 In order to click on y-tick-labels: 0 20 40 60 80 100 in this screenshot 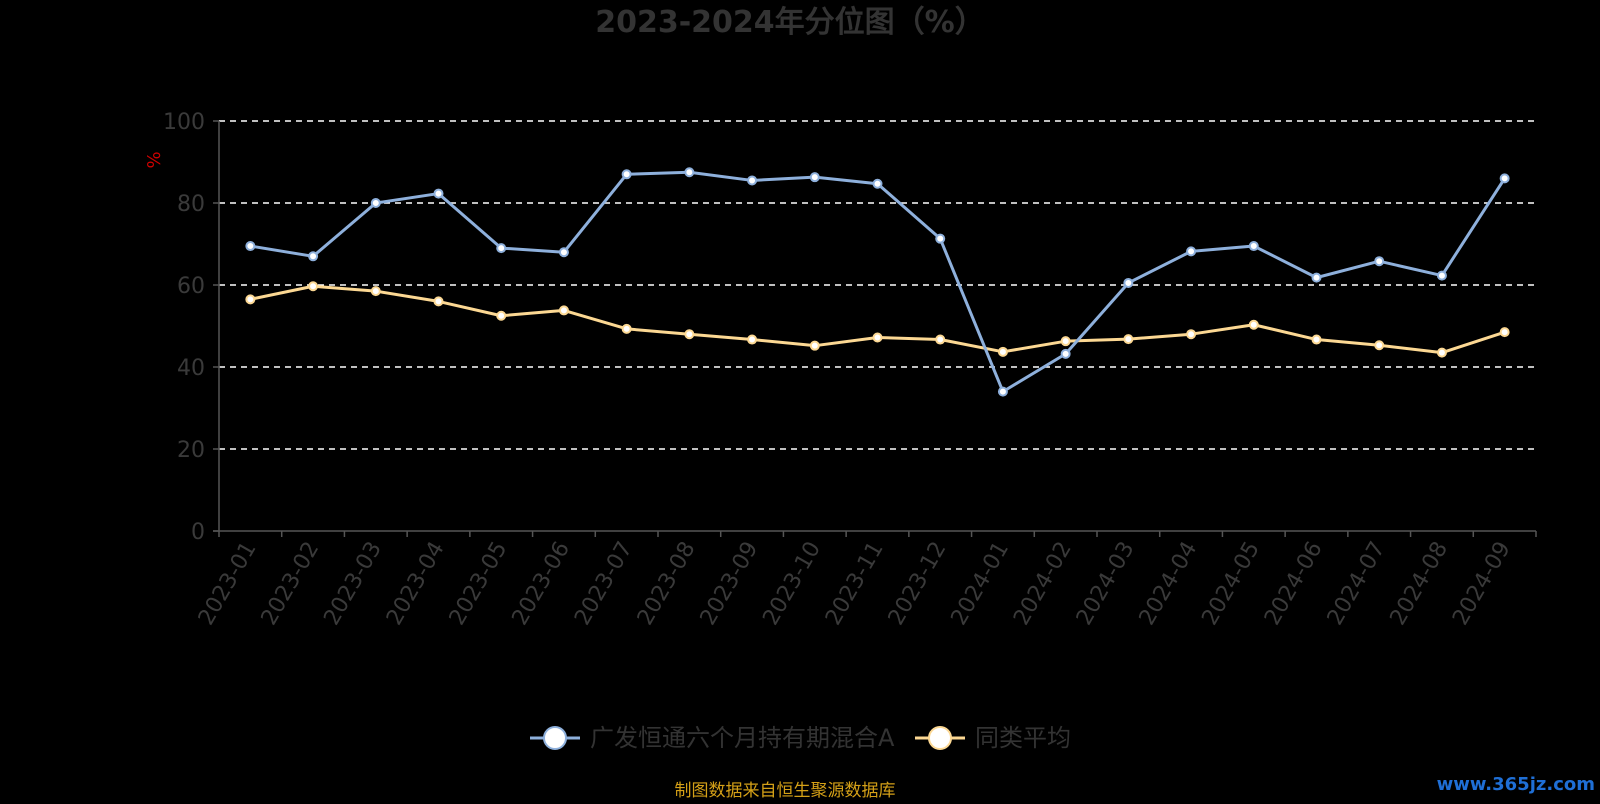, I will do `click(184, 327)`.